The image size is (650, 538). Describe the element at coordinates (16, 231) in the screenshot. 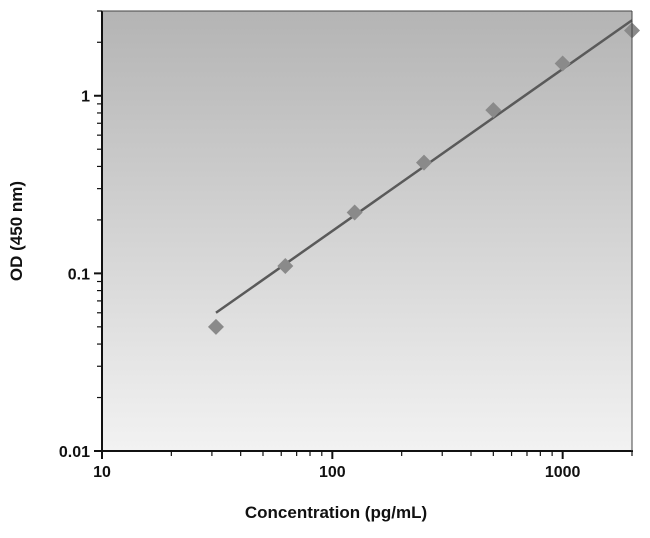

I see `y-axis-label: OD (450 nm)` at that location.